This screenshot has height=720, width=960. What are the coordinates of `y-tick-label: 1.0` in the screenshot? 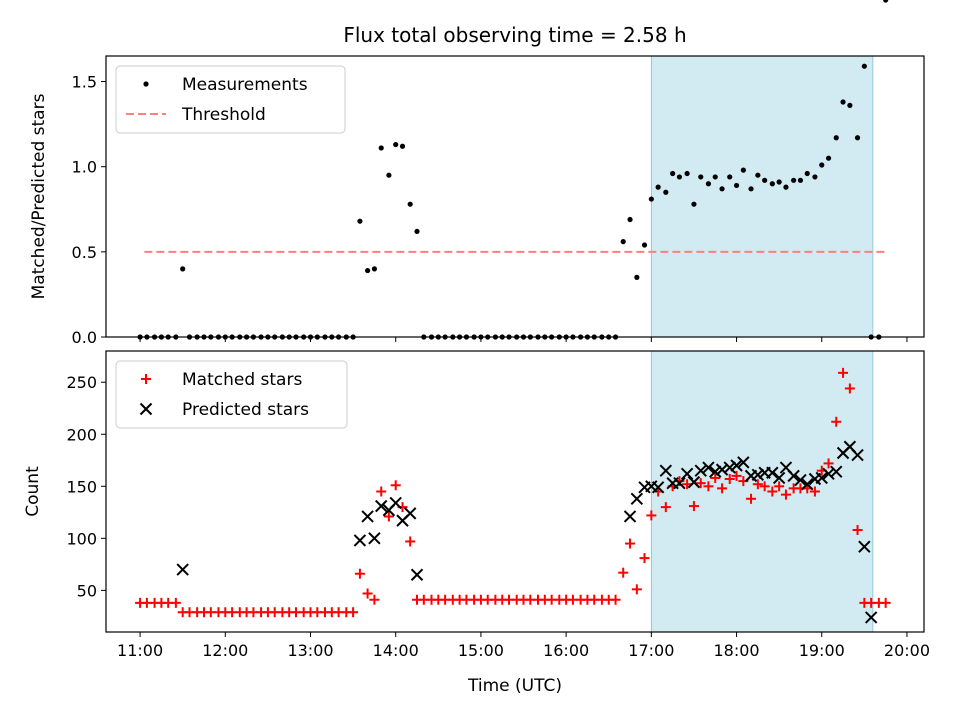 It's located at (84, 167).